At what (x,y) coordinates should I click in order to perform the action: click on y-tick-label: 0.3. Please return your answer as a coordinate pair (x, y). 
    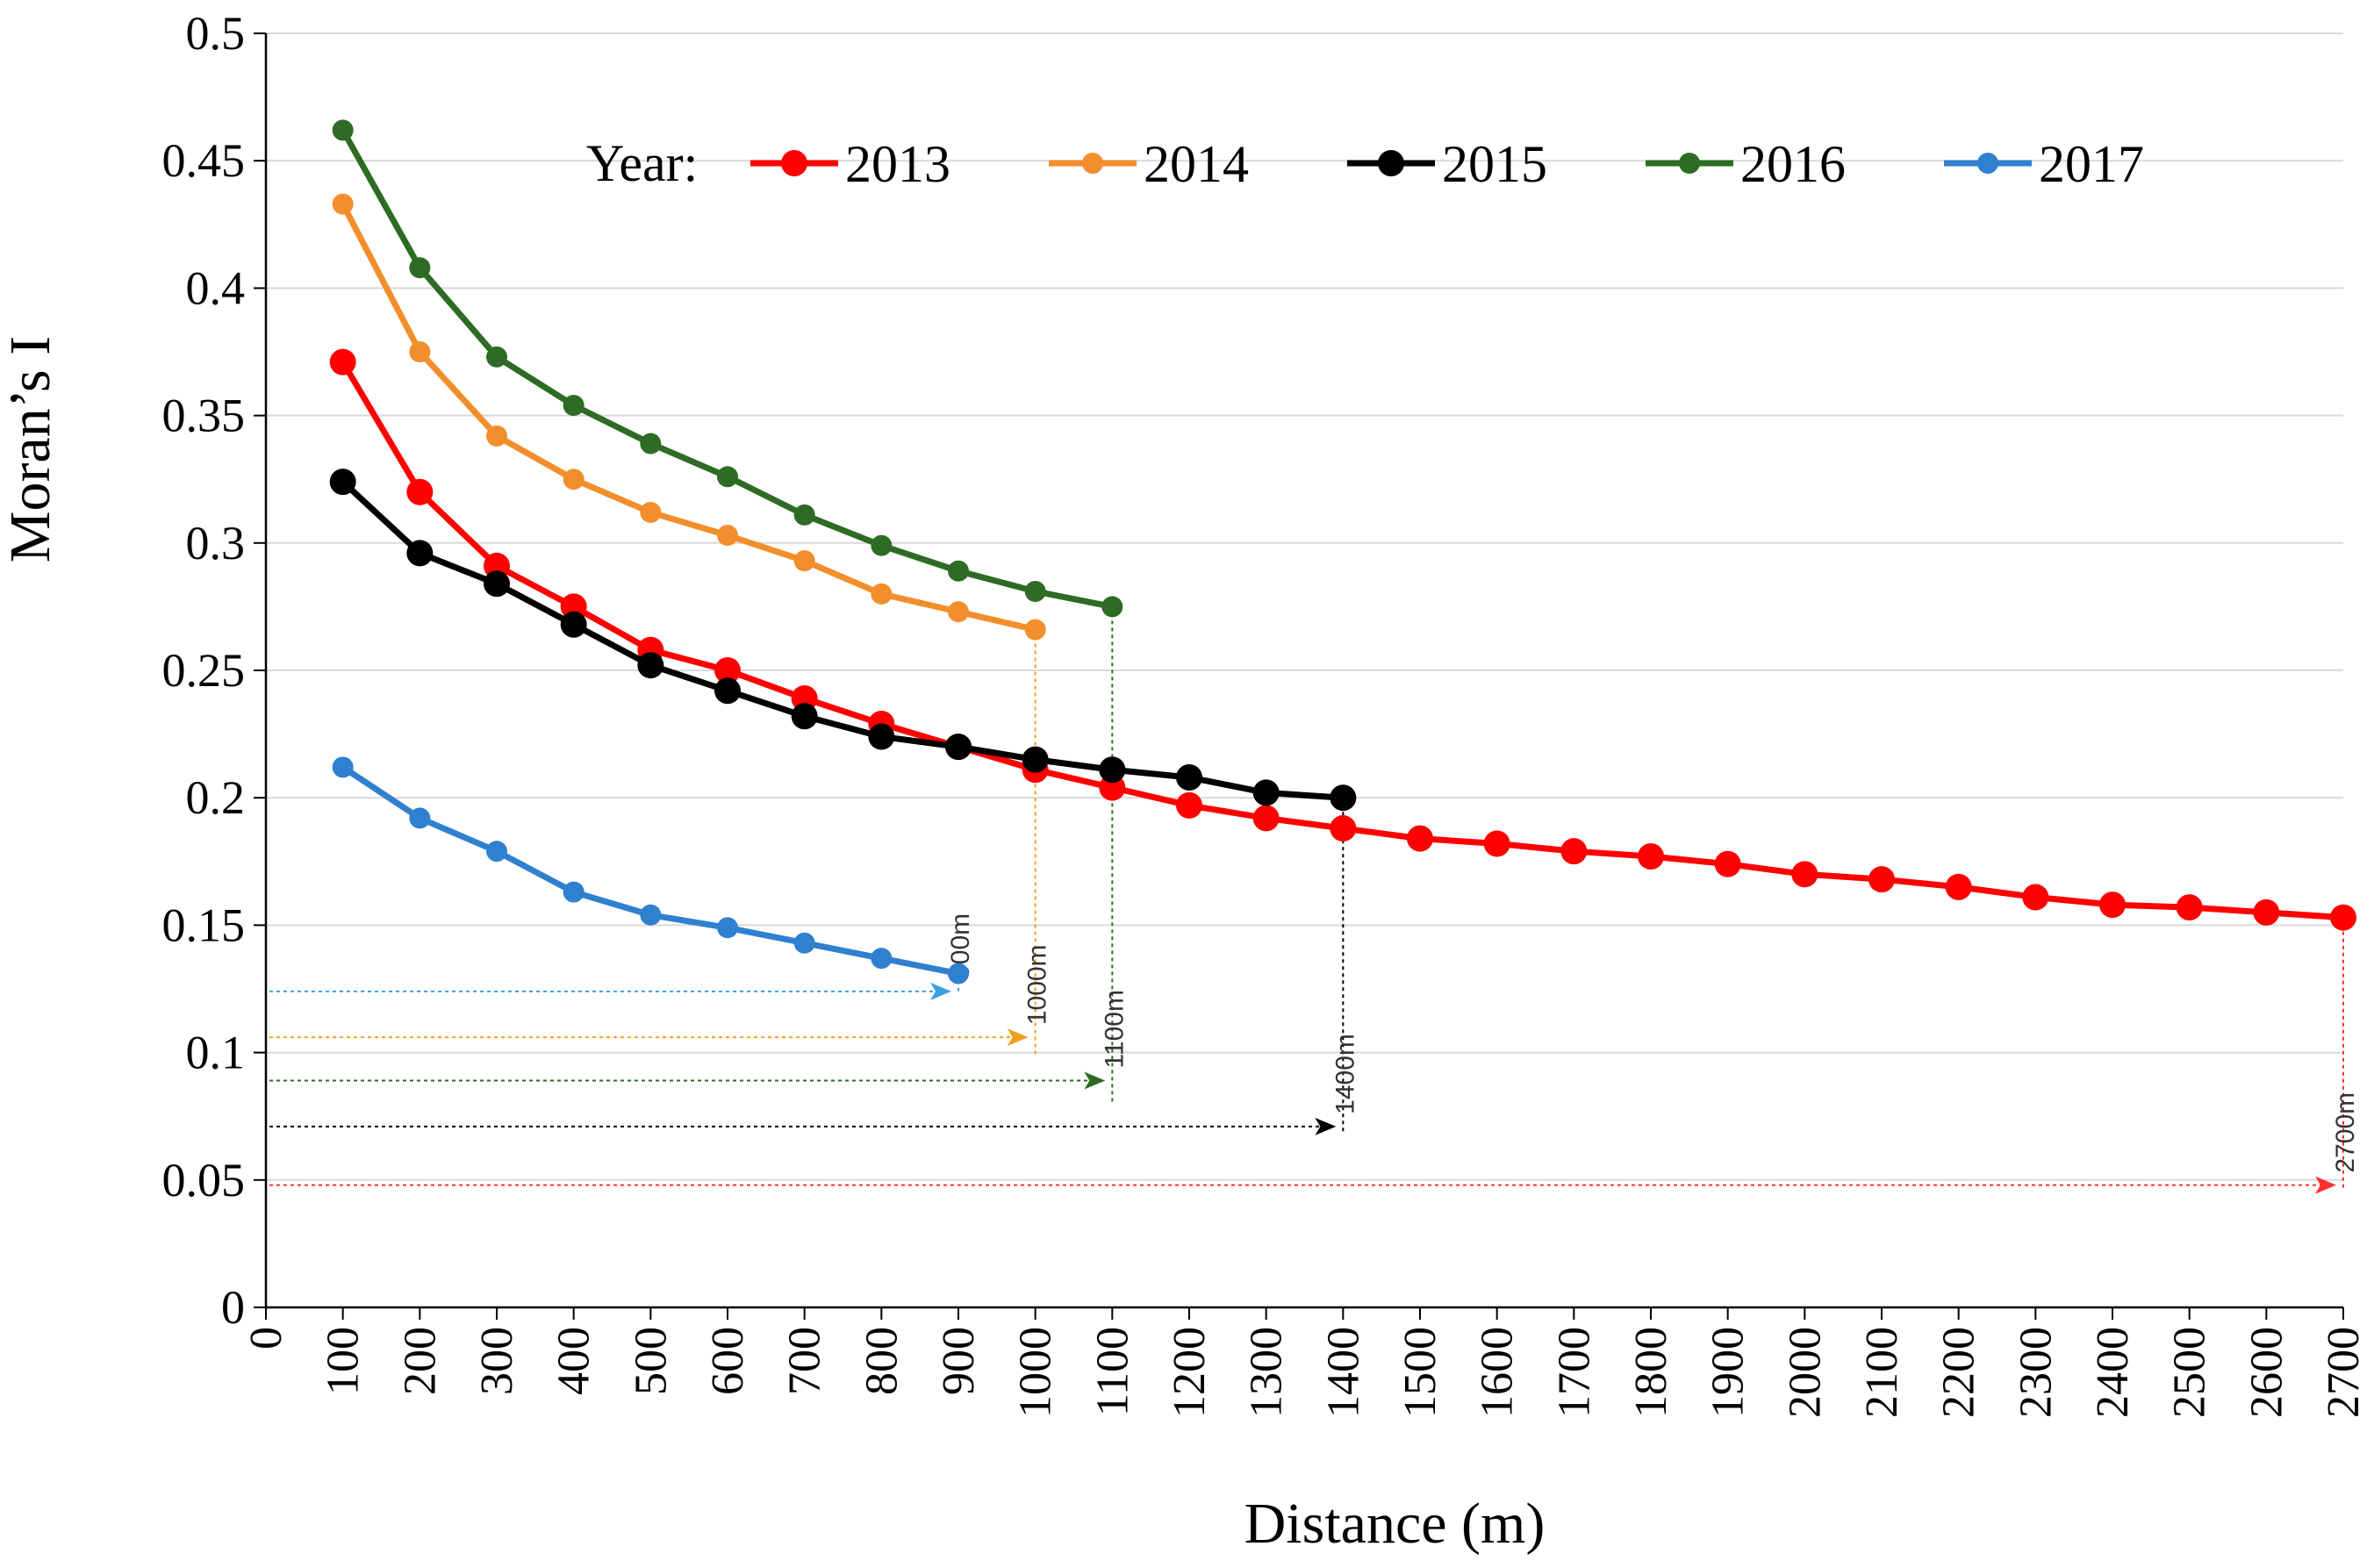
    Looking at the image, I should click on (216, 543).